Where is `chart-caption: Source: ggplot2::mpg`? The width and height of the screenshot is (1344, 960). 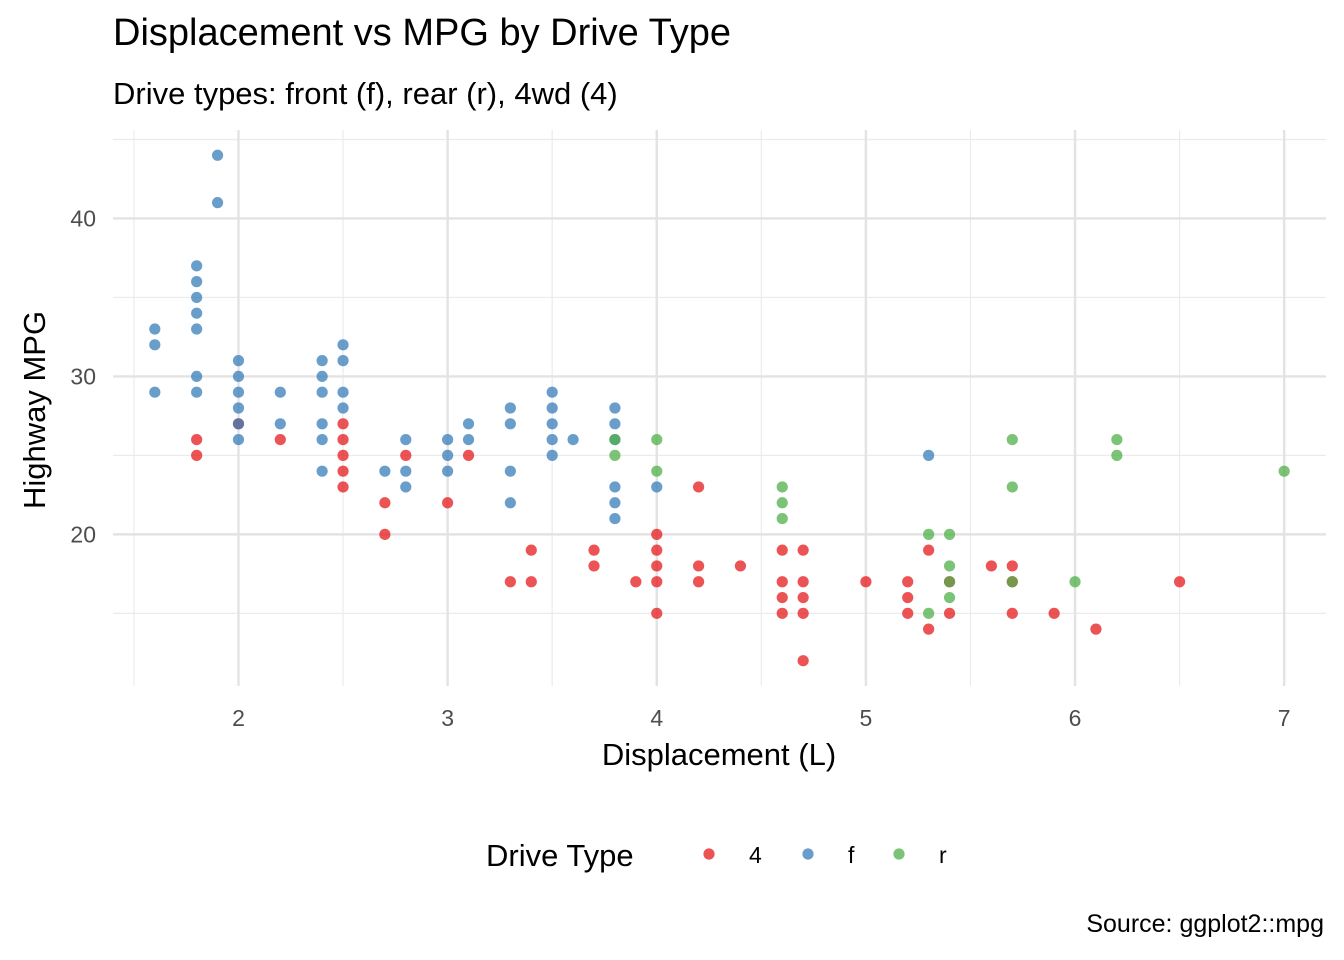 chart-caption: Source: ggplot2::mpg is located at coordinates (1205, 924).